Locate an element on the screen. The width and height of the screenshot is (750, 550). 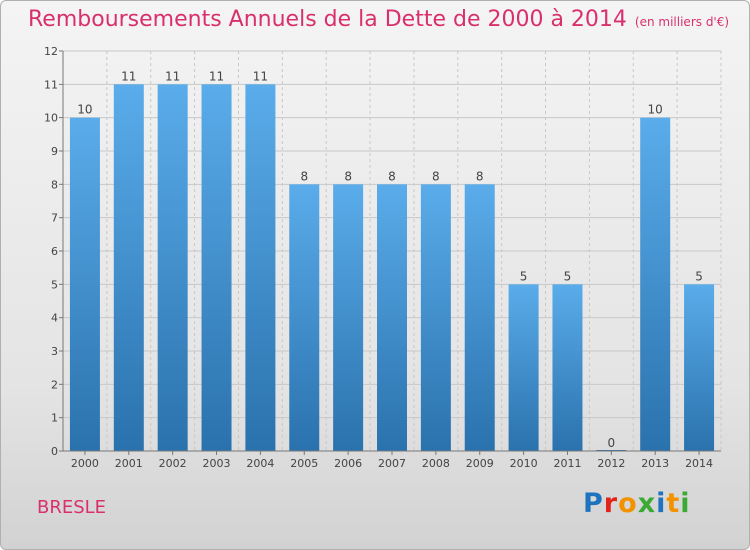
logo-letter: t is located at coordinates (673, 503).